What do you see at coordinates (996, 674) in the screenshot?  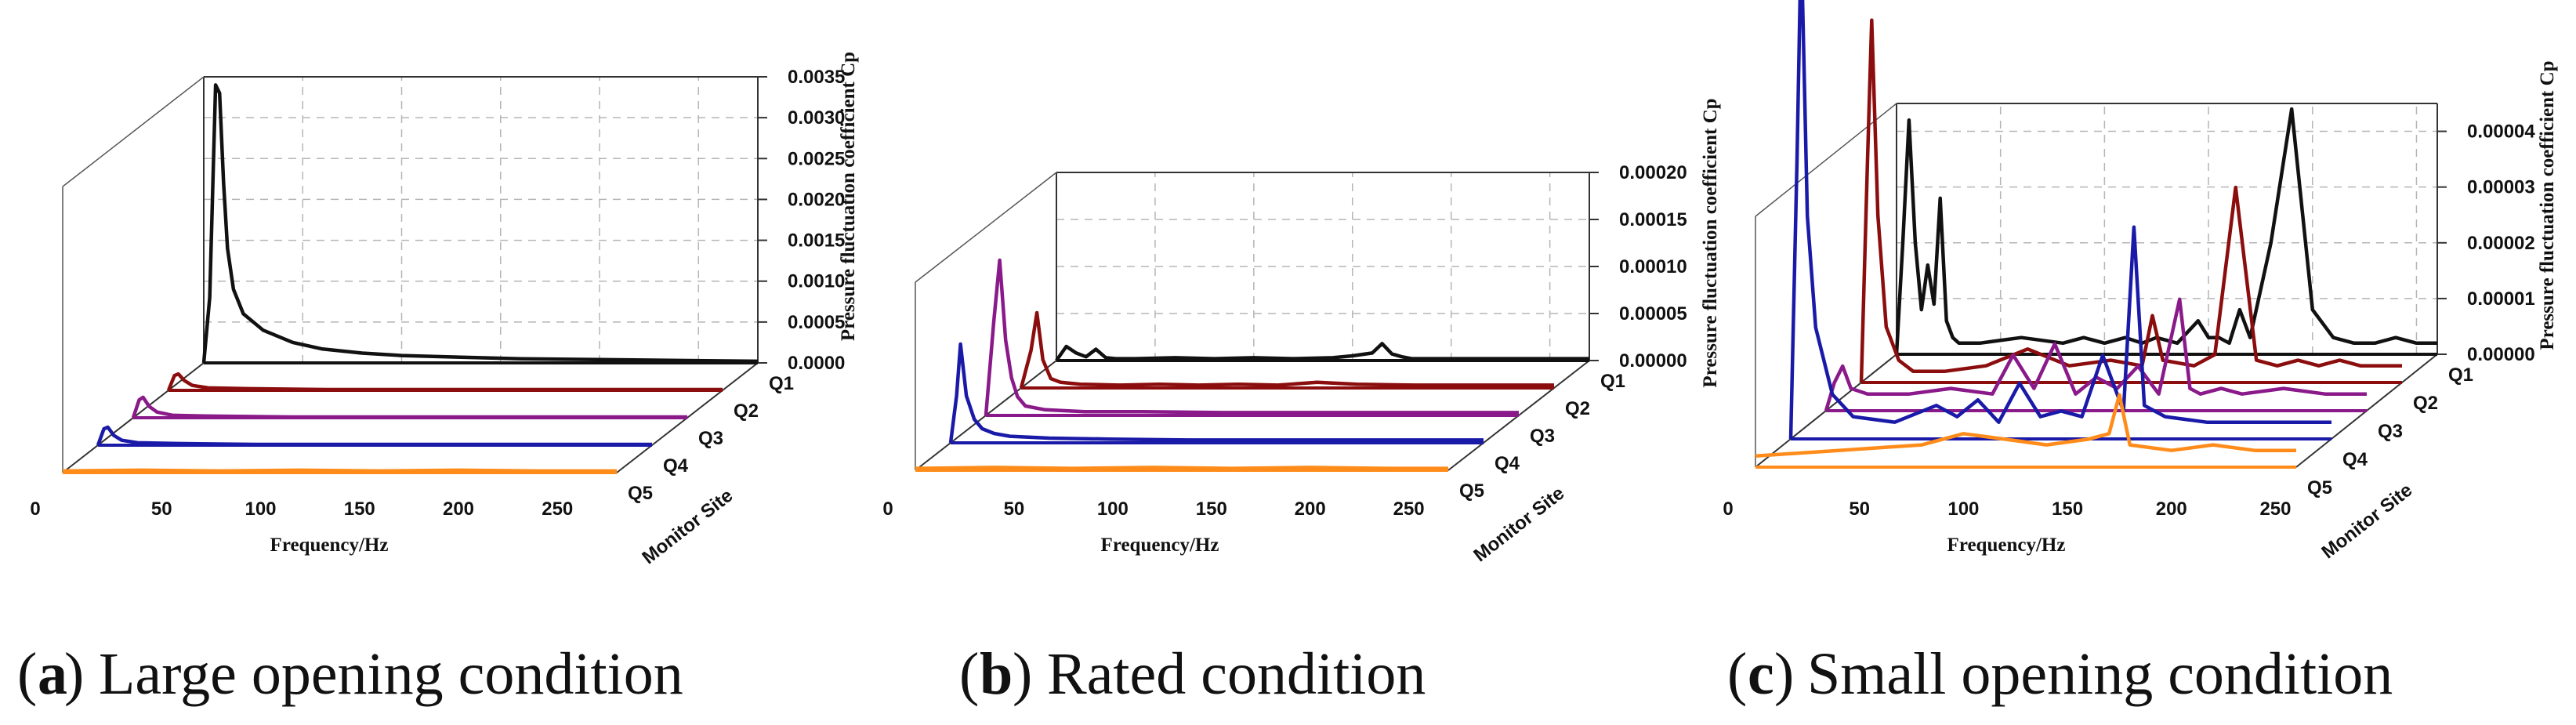 I see `caption-b-letter: b` at bounding box center [996, 674].